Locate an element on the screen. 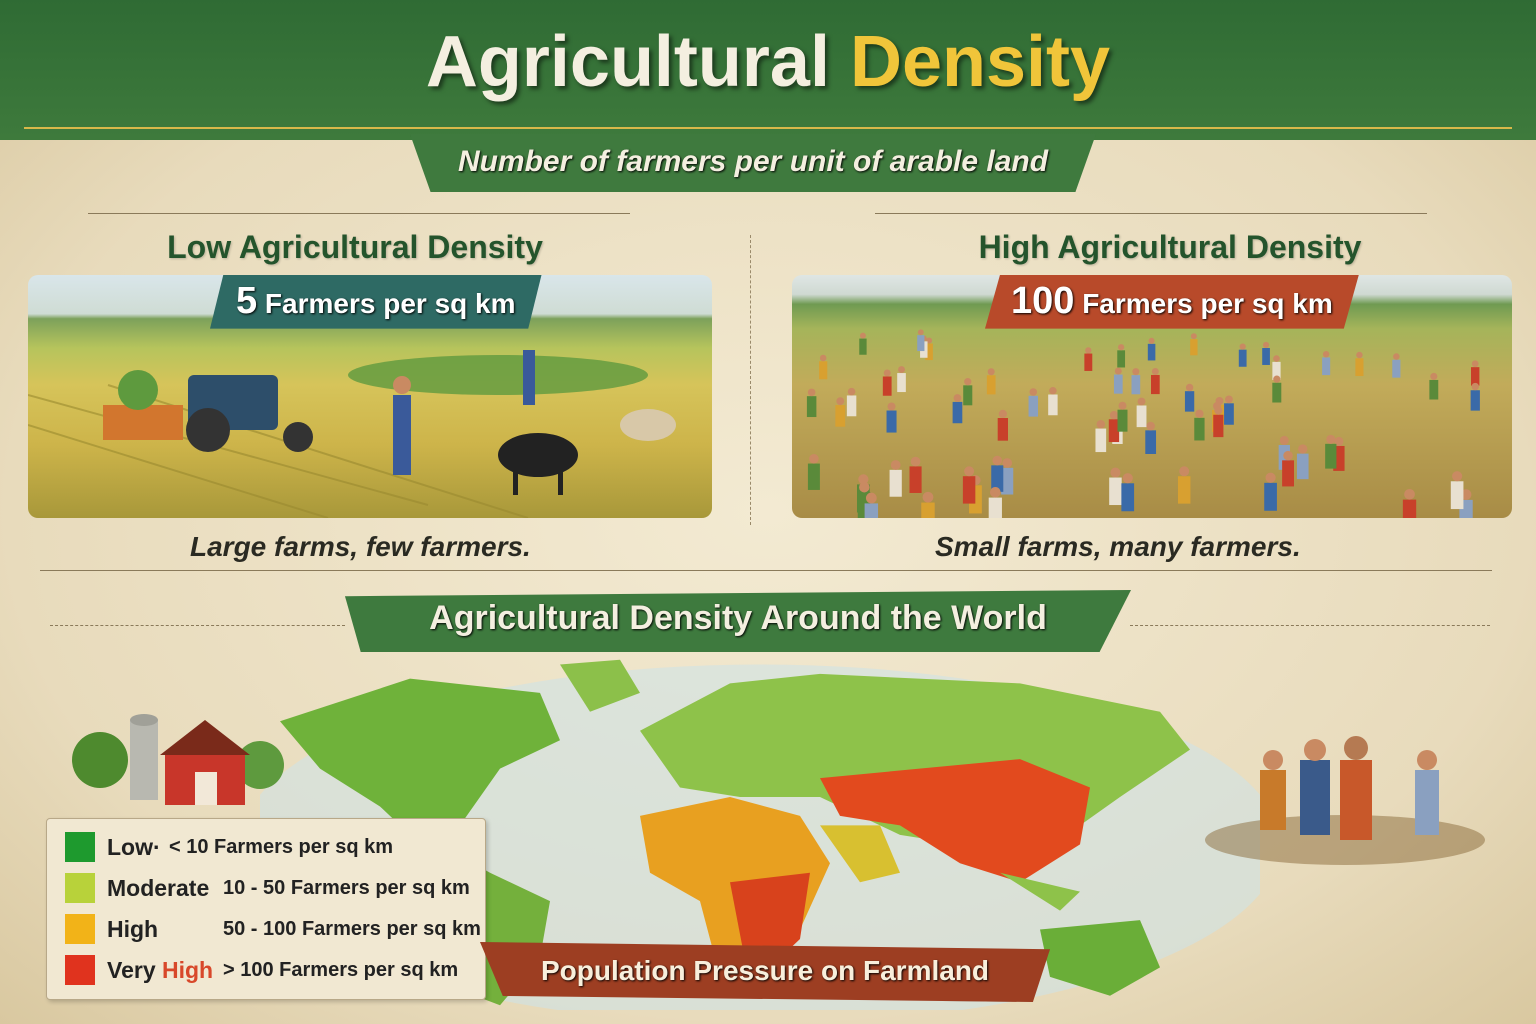 The image size is (1536, 1024). legend-range: 50 - 100 Farmers per sq km is located at coordinates (352, 929).